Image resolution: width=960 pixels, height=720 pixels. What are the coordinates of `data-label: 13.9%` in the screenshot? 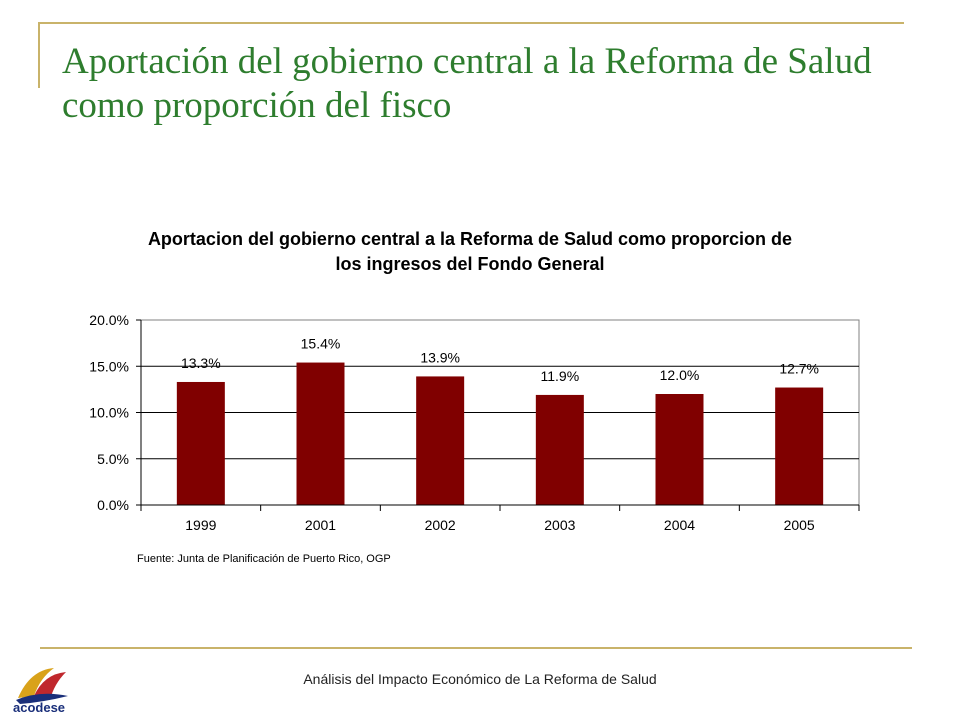 It's located at (440, 357).